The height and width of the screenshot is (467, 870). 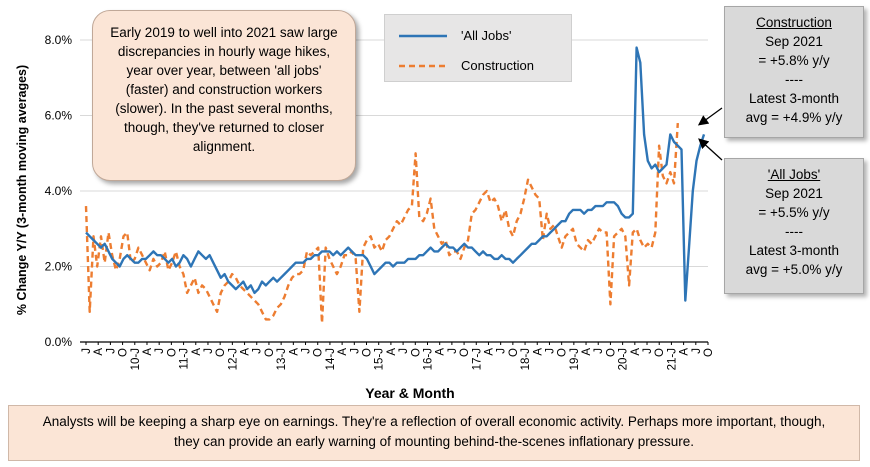 What do you see at coordinates (409, 393) in the screenshot?
I see `x-axis-label: Year & Month` at bounding box center [409, 393].